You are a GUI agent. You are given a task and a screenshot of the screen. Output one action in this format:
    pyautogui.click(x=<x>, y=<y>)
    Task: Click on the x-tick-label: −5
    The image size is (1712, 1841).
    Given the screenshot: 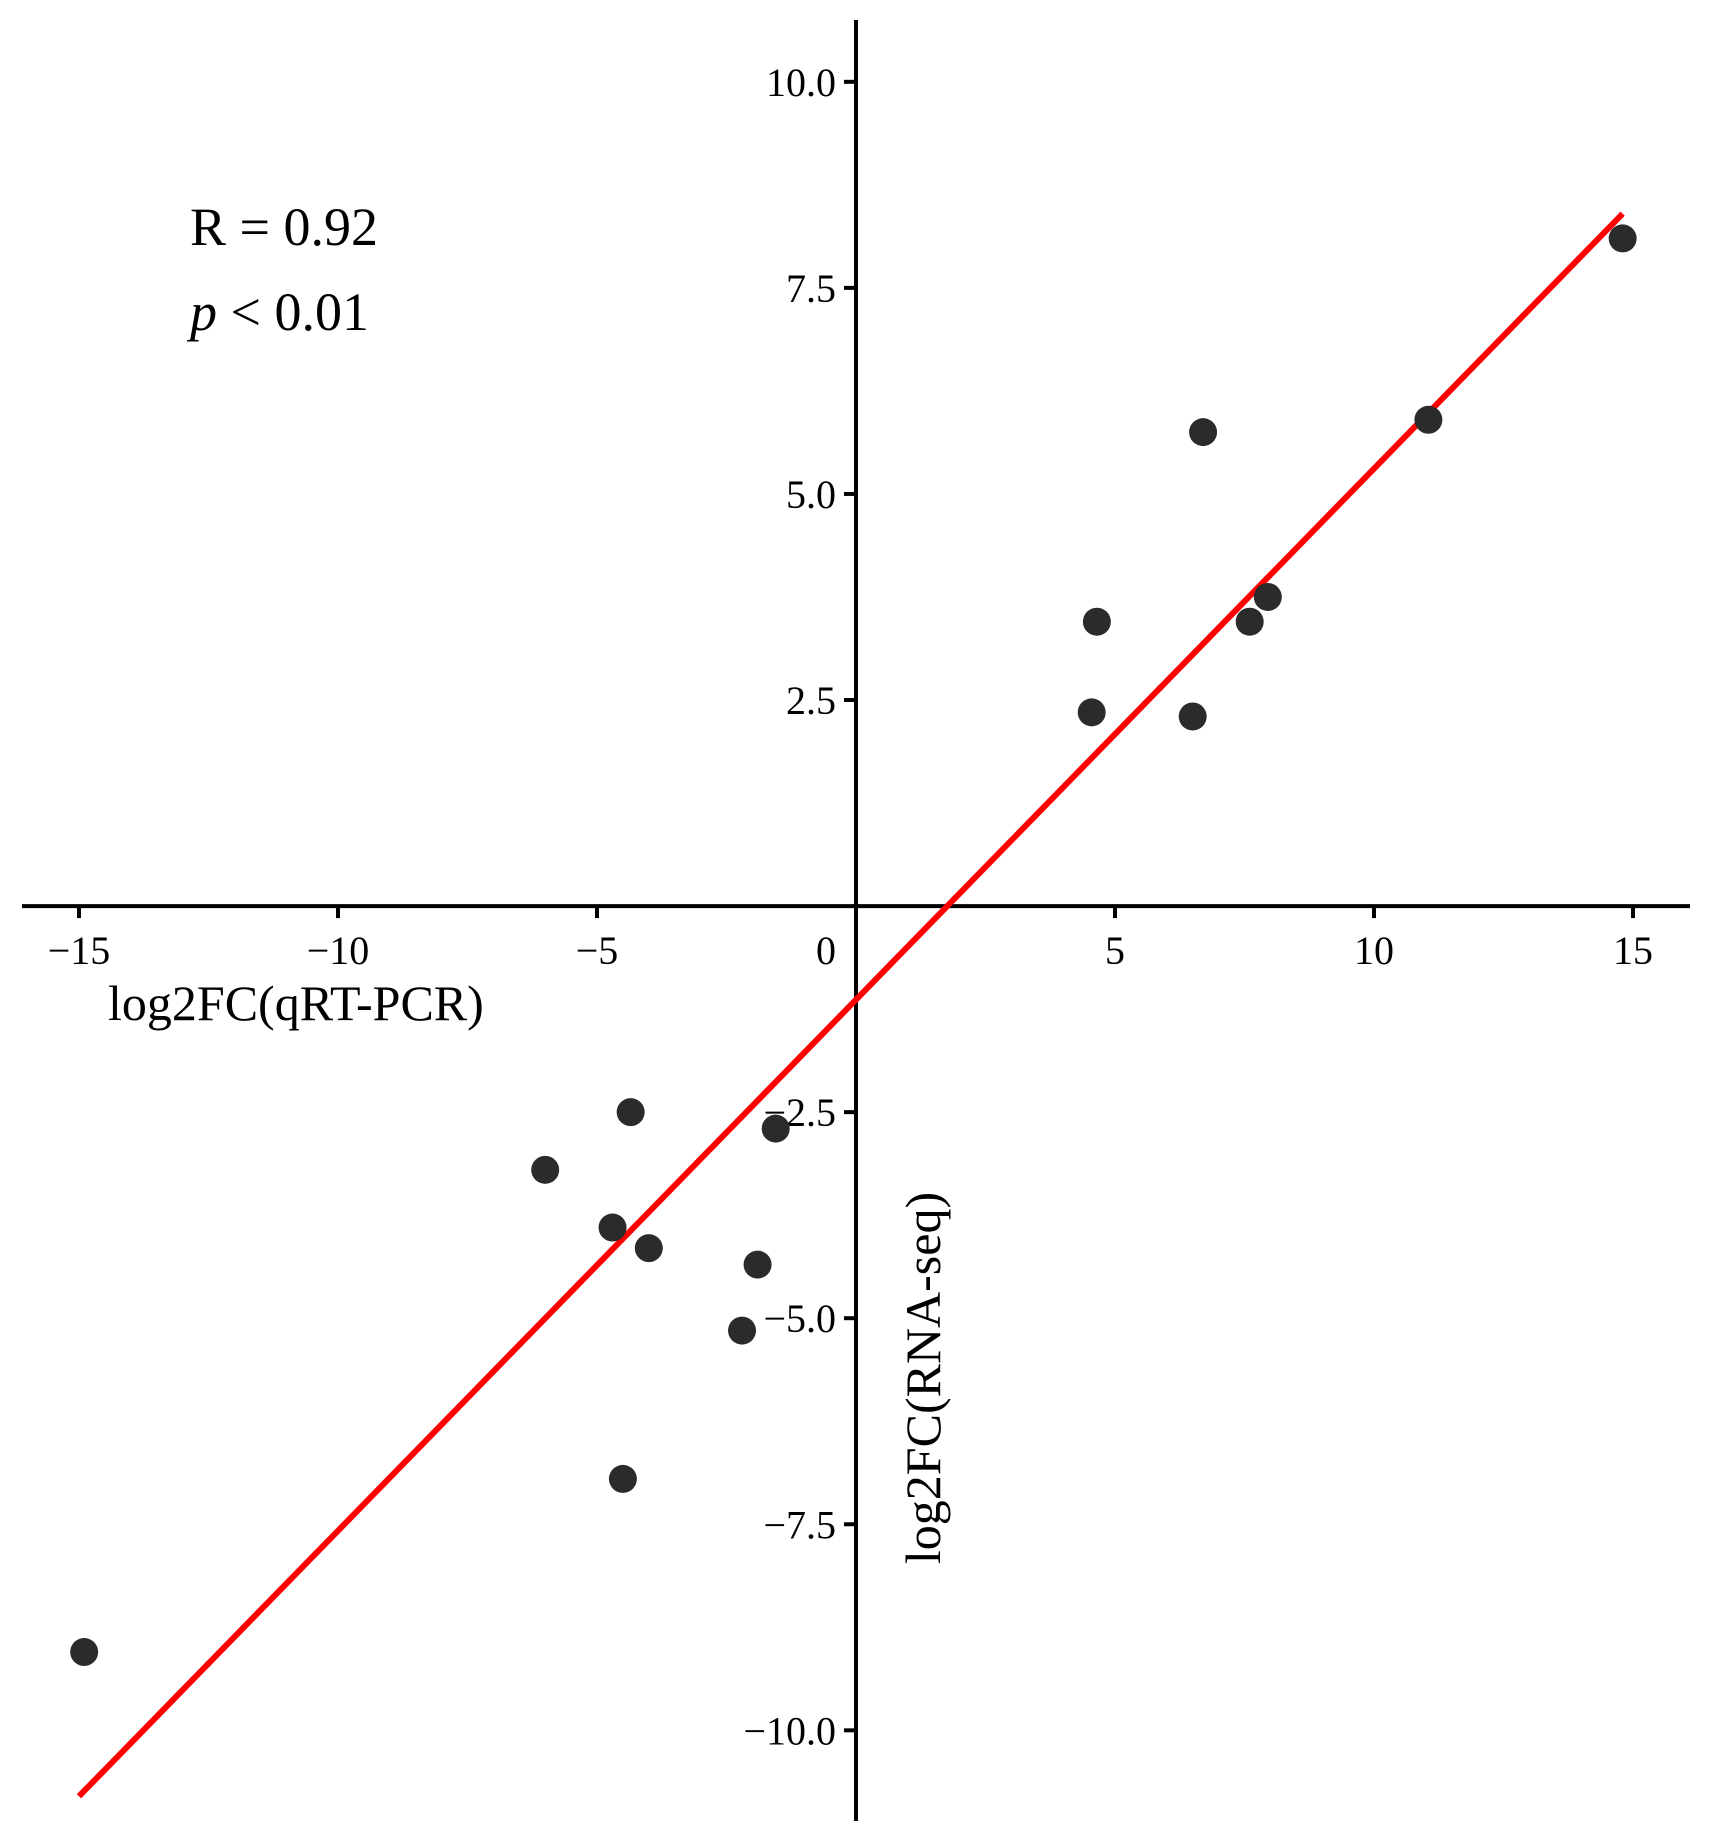 What is the action you would take?
    pyautogui.click(x=597, y=950)
    